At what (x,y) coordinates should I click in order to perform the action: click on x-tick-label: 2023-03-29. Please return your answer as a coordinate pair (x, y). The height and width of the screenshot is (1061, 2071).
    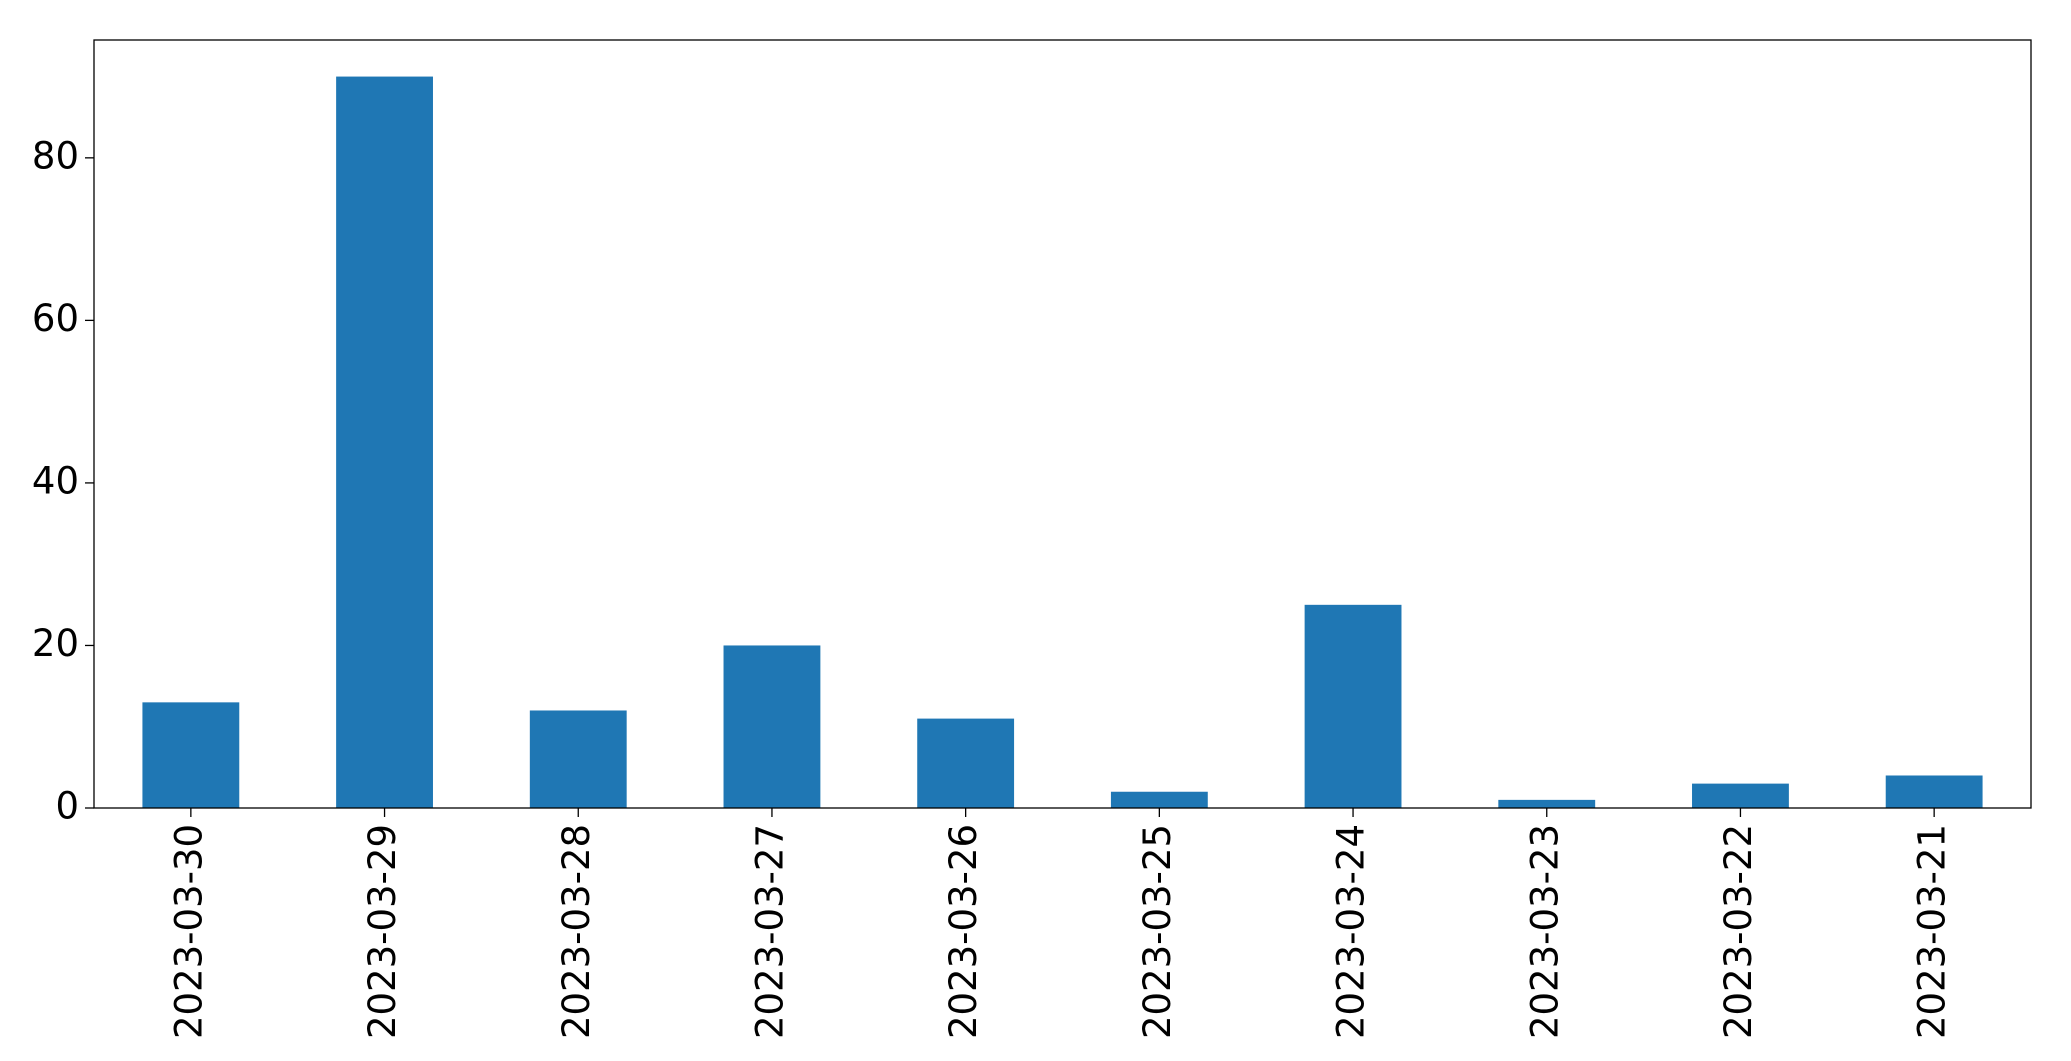
    Looking at the image, I should click on (382, 931).